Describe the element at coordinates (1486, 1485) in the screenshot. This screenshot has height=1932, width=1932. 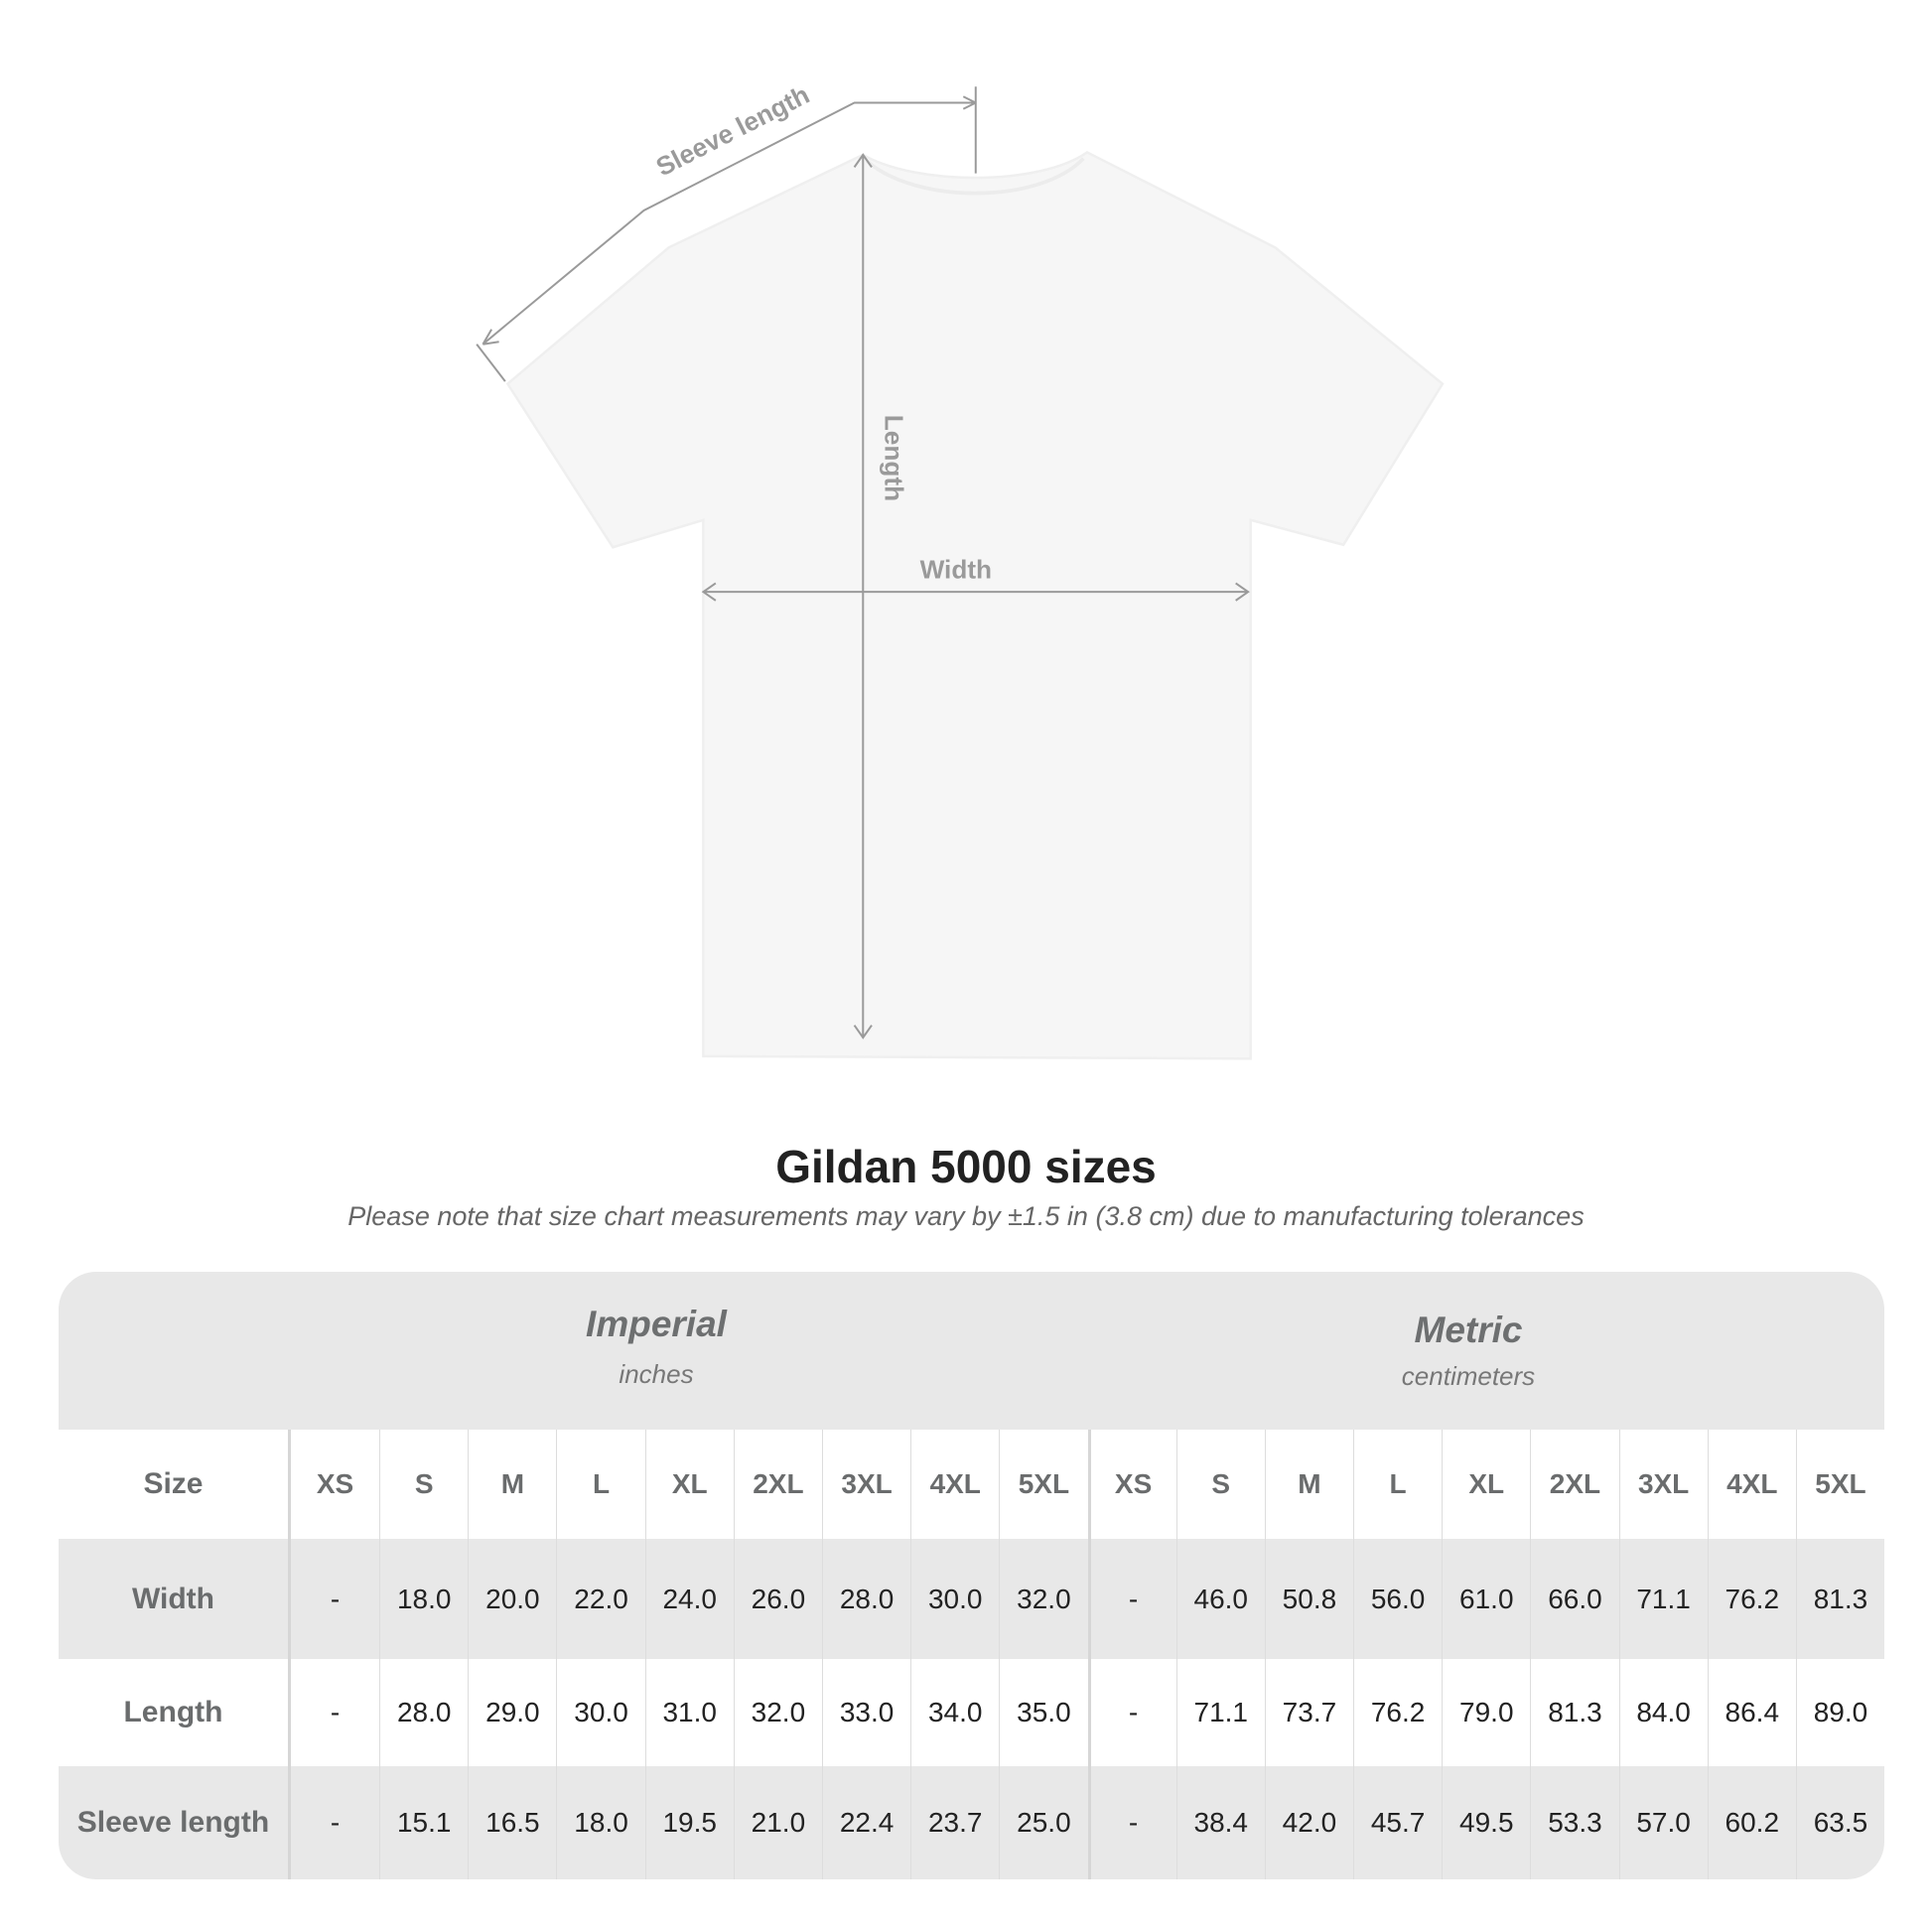
I see `metric-size-header: XL` at that location.